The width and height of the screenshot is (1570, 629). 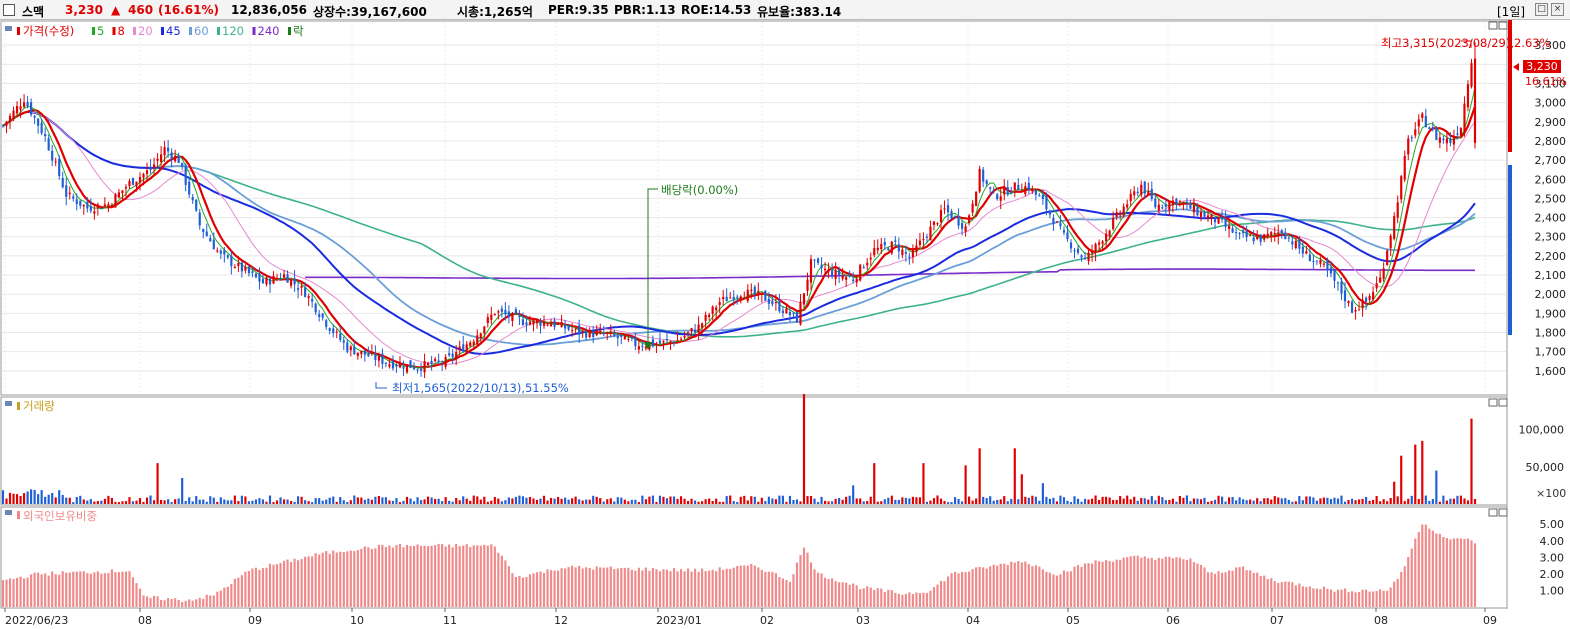 I want to click on period-selector: [1일], so click(x=1511, y=12).